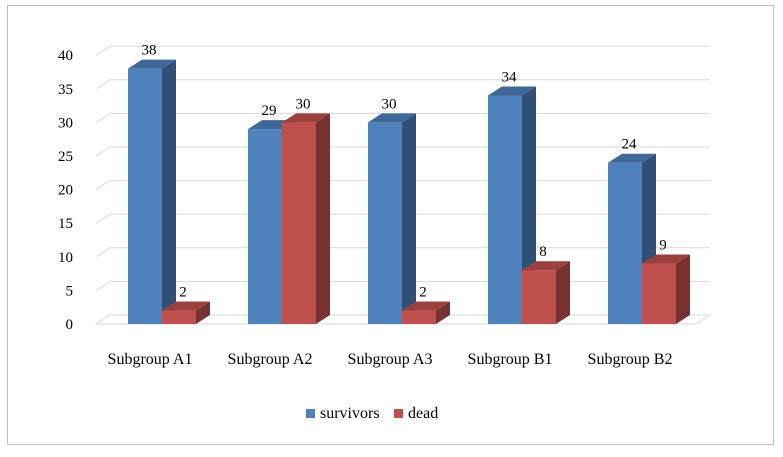  I want to click on data-label: 38, so click(149, 51).